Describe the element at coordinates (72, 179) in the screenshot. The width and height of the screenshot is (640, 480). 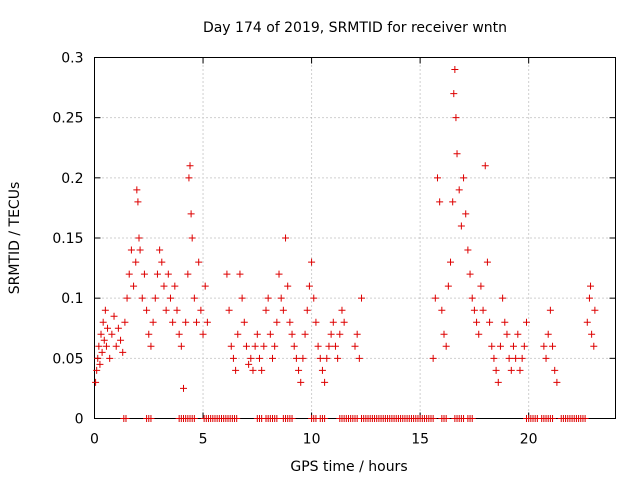
I see `y-tick-label: 0.2` at that location.